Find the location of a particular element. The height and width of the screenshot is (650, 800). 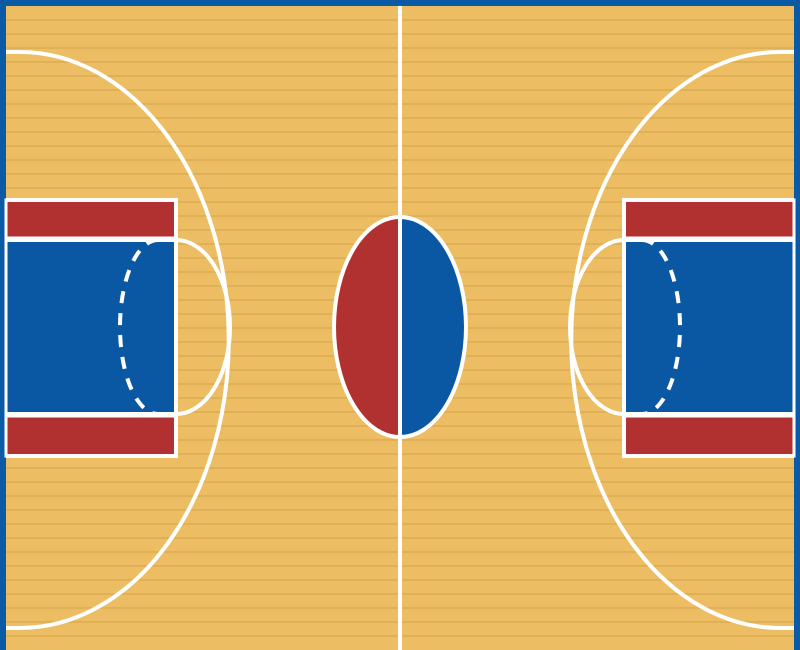

left-key-outline is located at coordinates (92, 328).